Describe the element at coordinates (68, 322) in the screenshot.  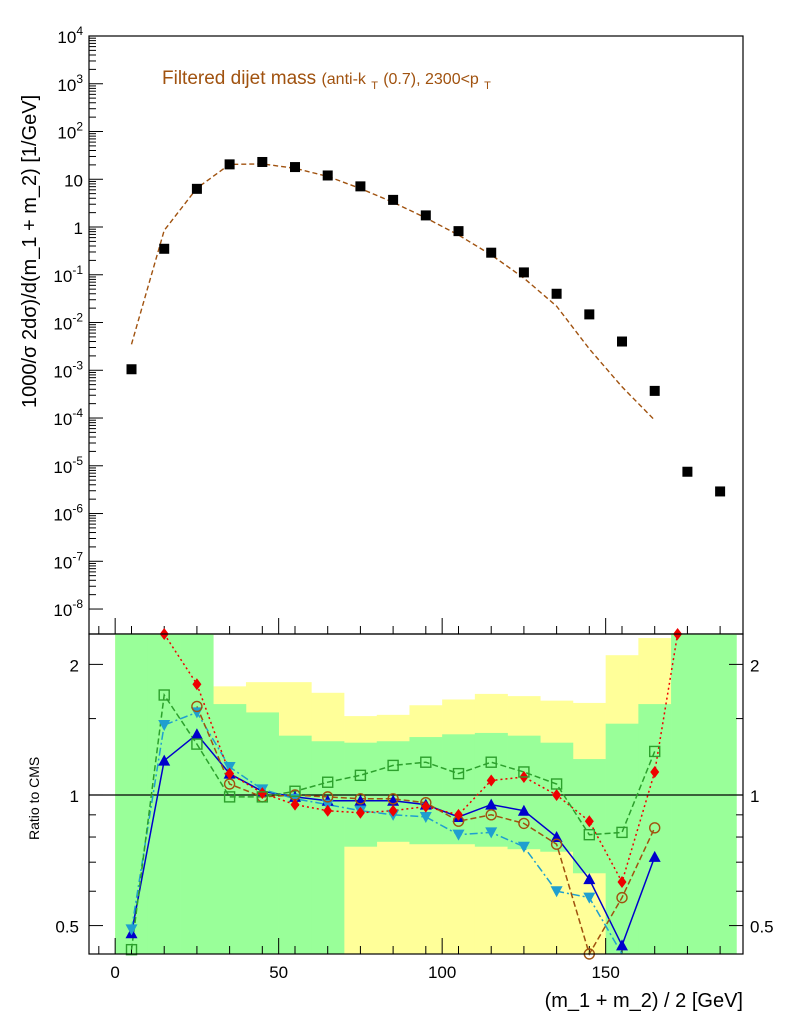
I see `top-y-tick-label: 10⁻²` at that location.